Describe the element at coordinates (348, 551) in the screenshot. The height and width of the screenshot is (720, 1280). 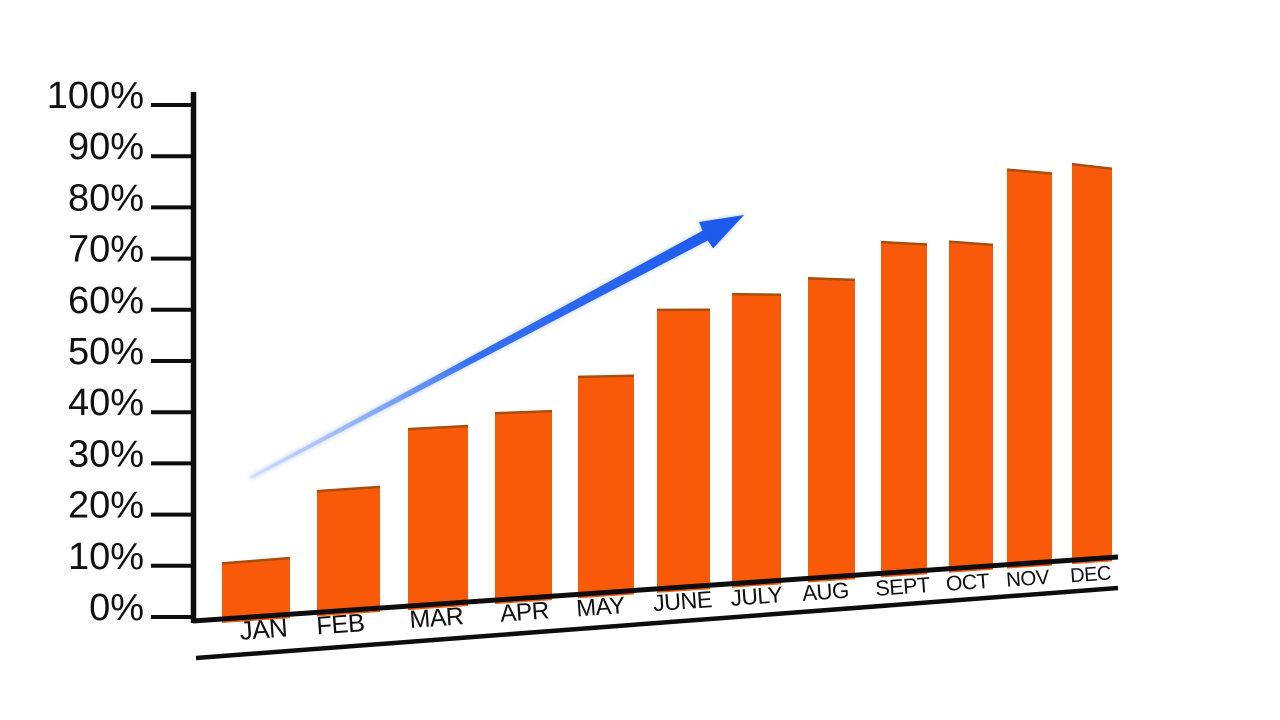
I see `bar-feb` at that location.